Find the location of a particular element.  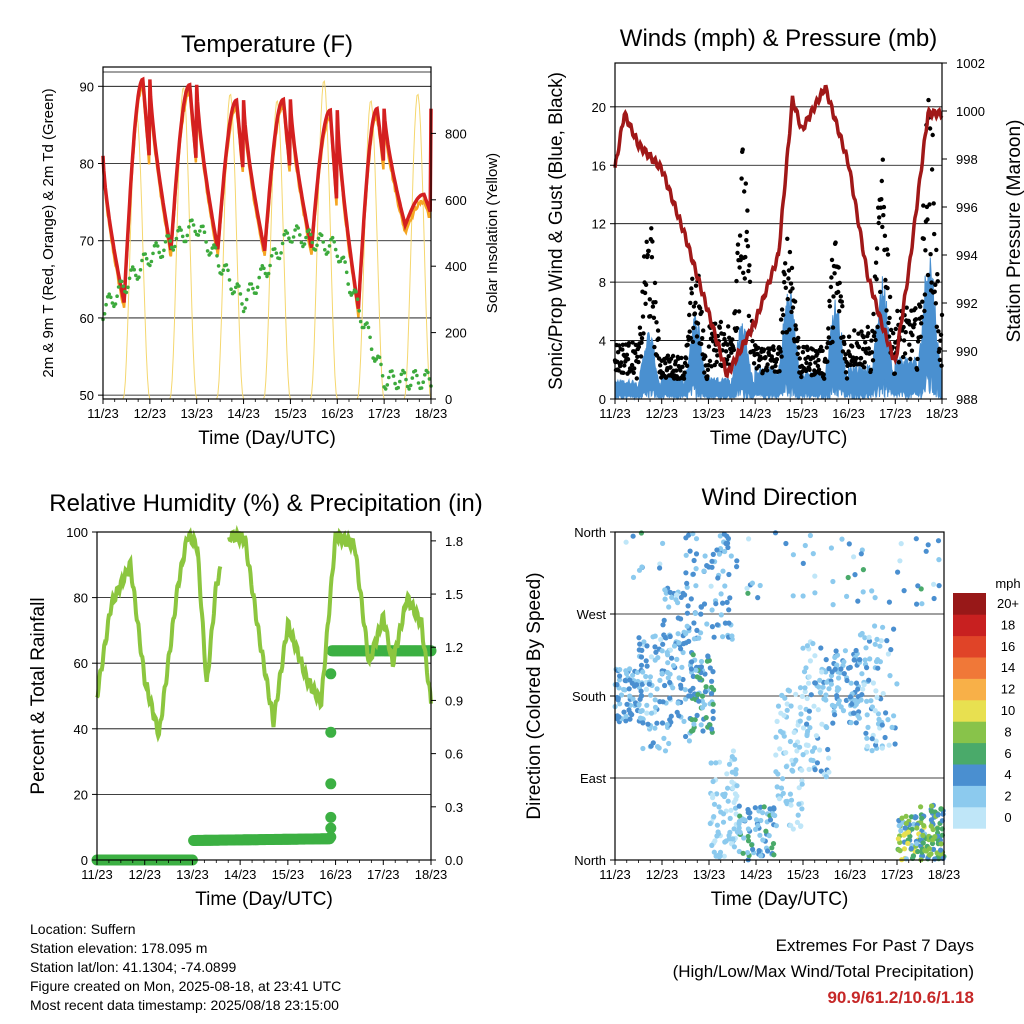

legend-label: 0 is located at coordinates (1007, 817).